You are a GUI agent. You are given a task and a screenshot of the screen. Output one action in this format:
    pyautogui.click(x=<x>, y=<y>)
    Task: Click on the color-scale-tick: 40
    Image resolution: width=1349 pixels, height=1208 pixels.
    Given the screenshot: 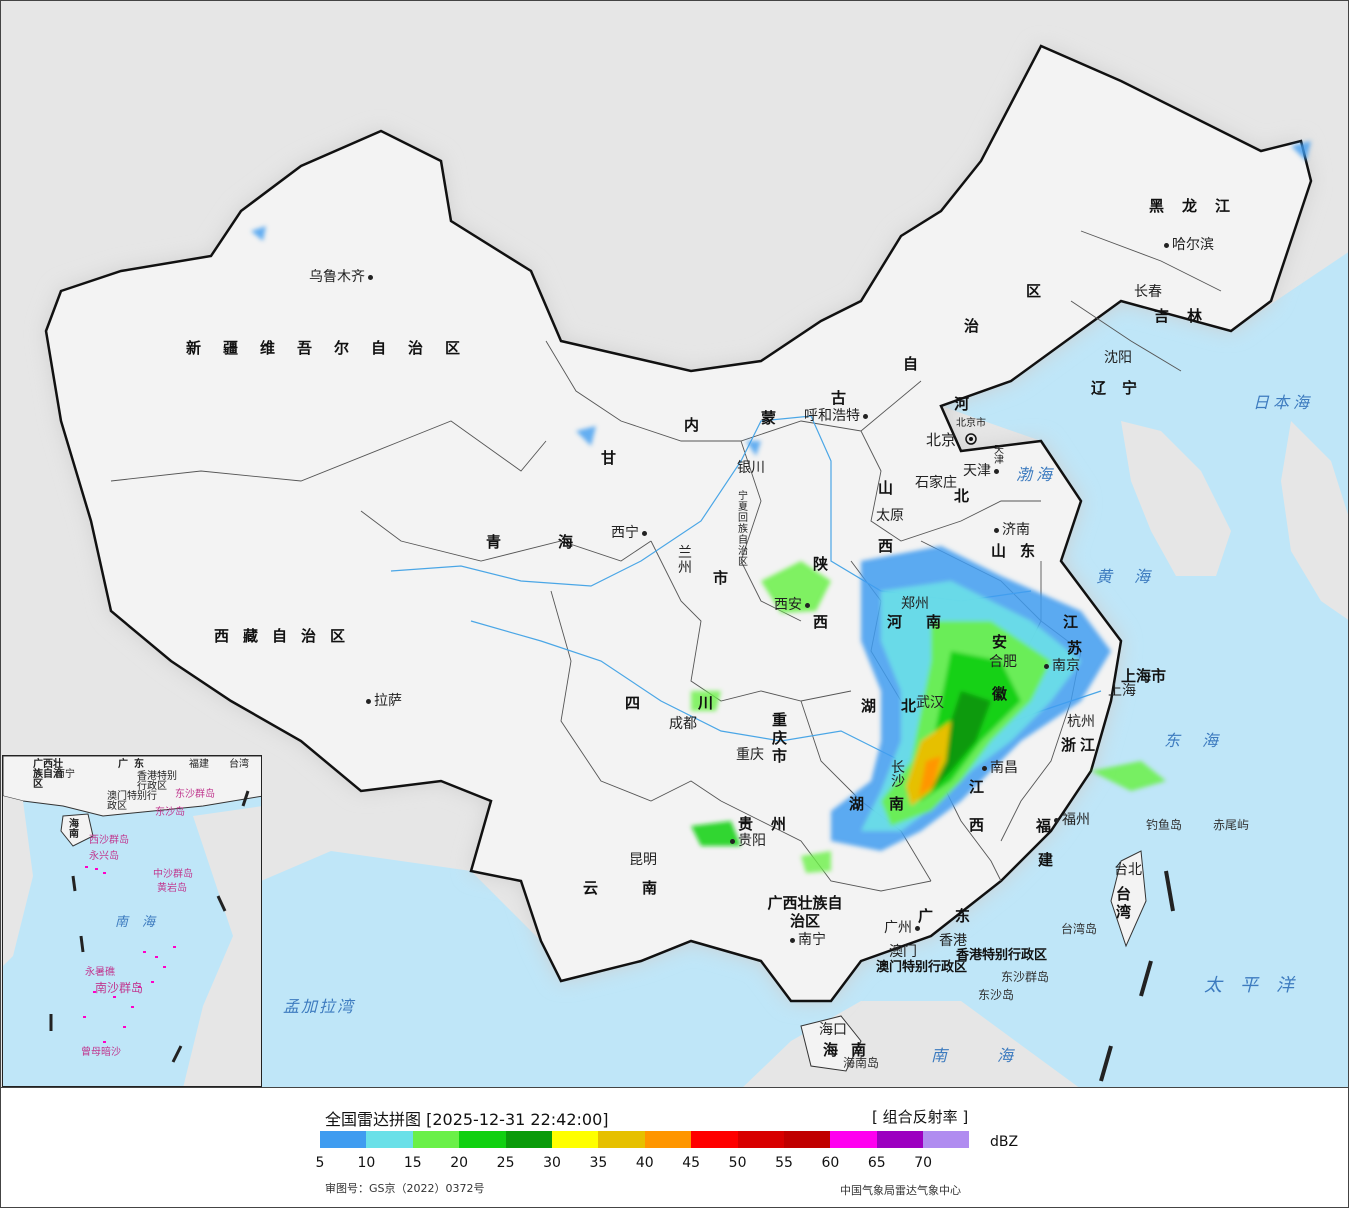 What is the action you would take?
    pyautogui.click(x=644, y=1163)
    